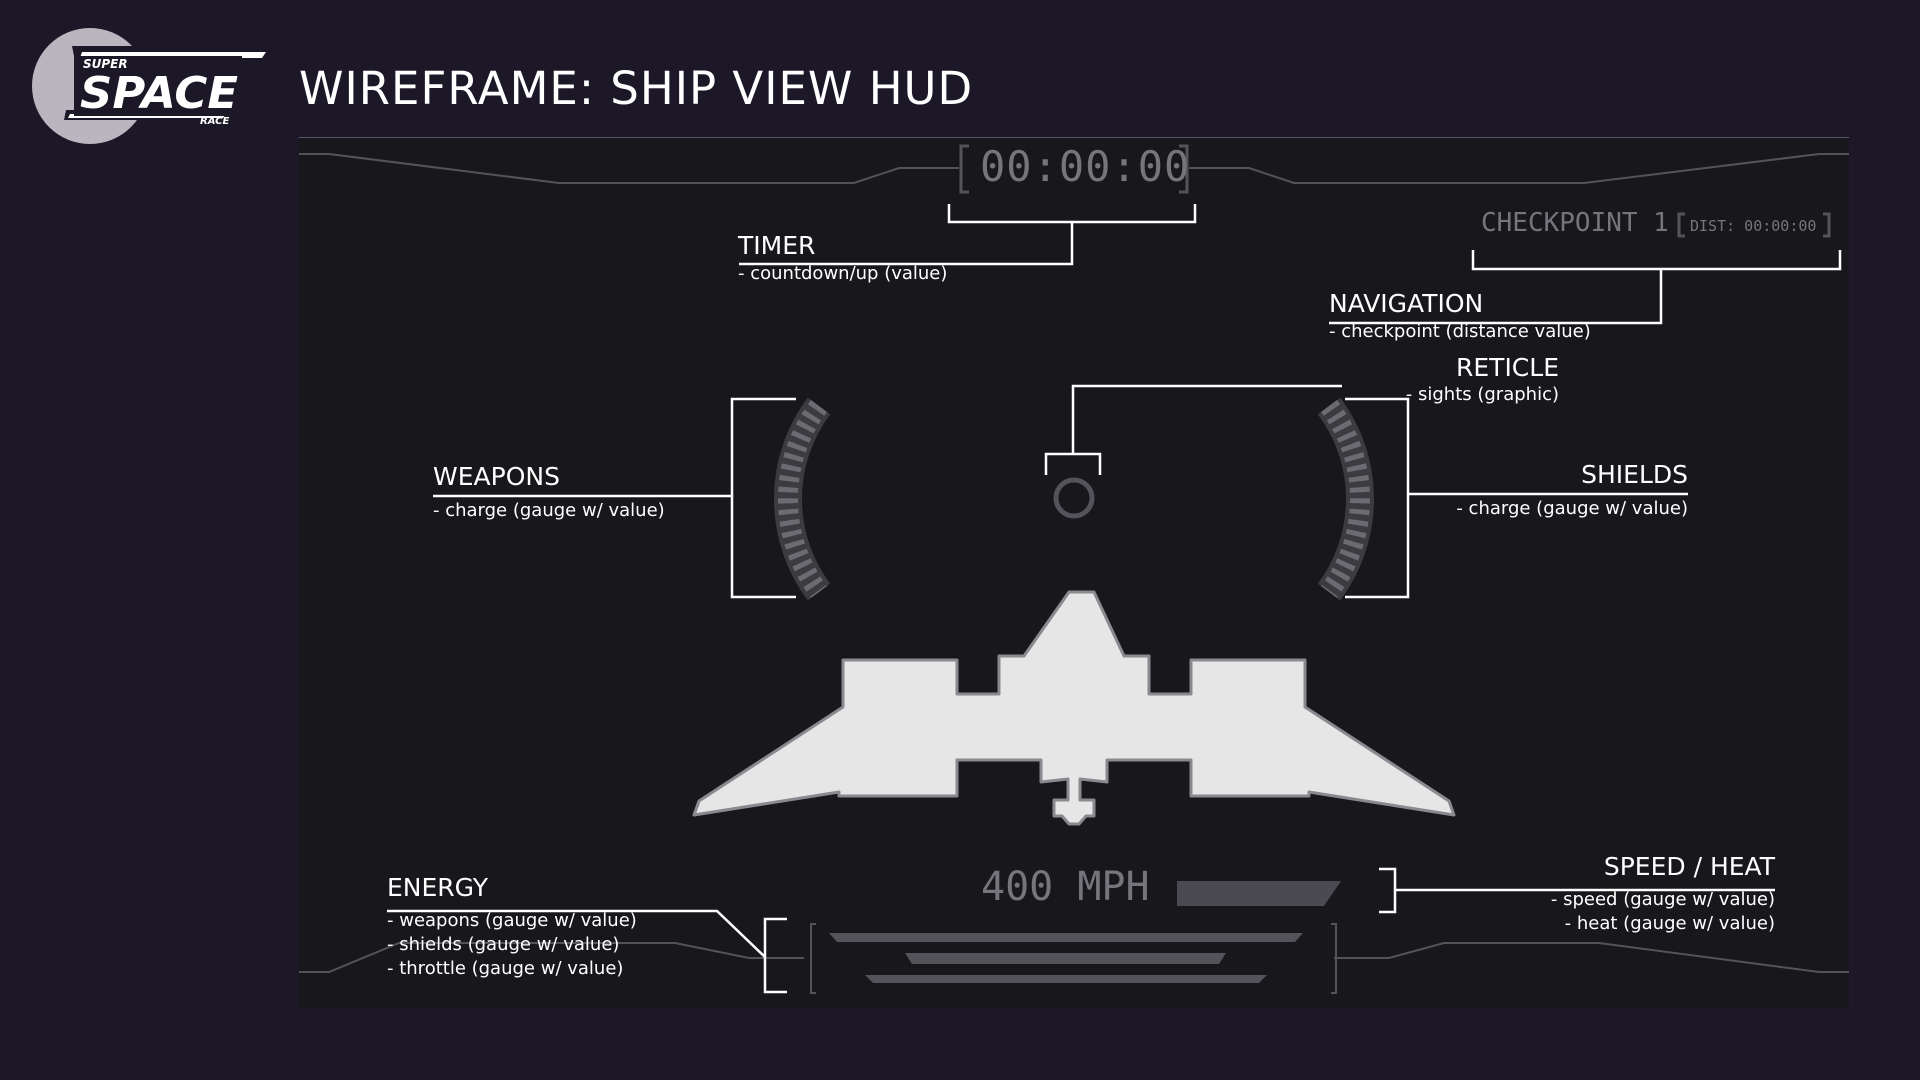  What do you see at coordinates (1066, 937) in the screenshot?
I see `energy-weapons-bar` at bounding box center [1066, 937].